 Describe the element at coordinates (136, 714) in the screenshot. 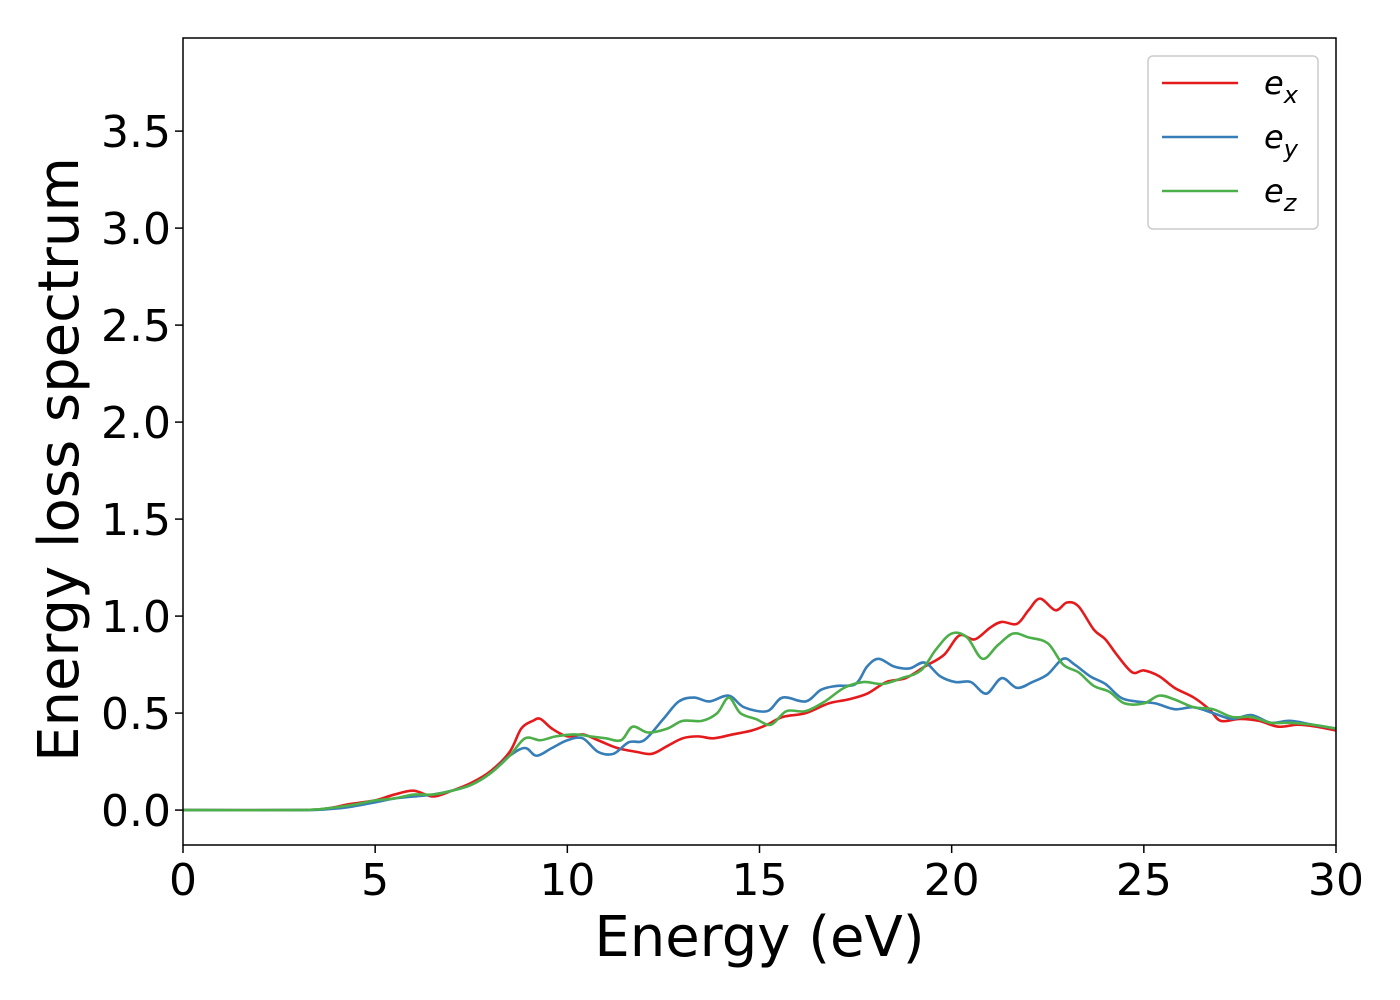

I see `y-tick-label: 0.5` at that location.